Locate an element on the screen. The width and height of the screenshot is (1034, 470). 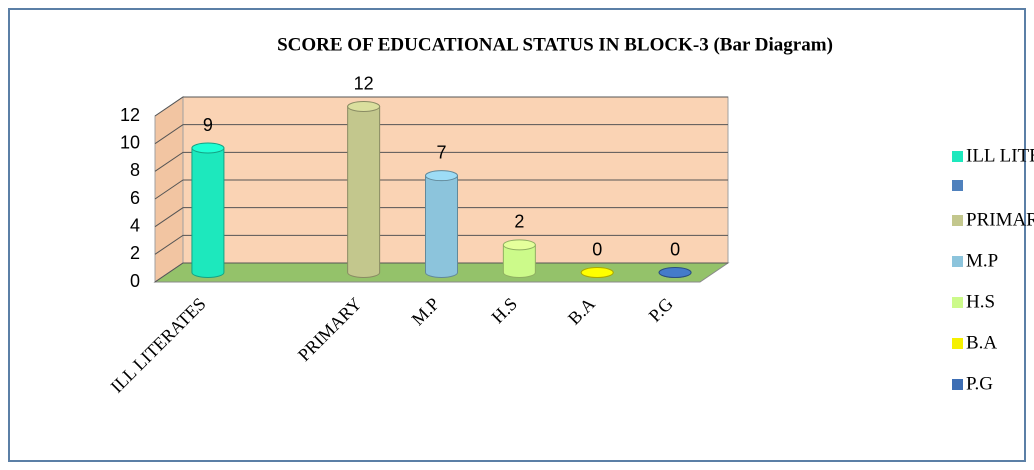
y-tick-label: 6 is located at coordinates (135, 198).